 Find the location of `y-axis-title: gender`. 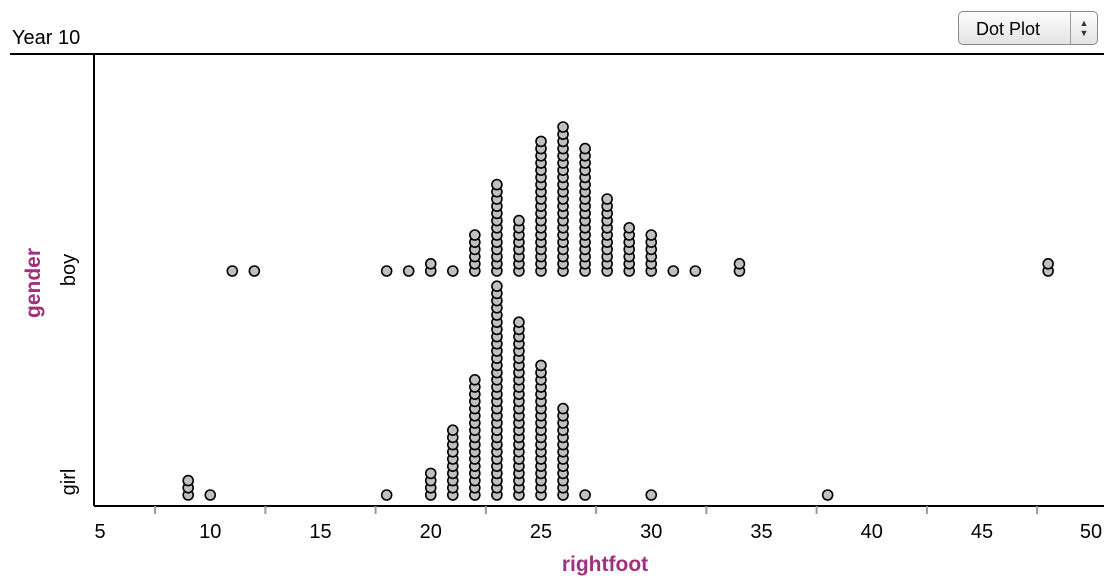

y-axis-title: gender is located at coordinates (33, 283).